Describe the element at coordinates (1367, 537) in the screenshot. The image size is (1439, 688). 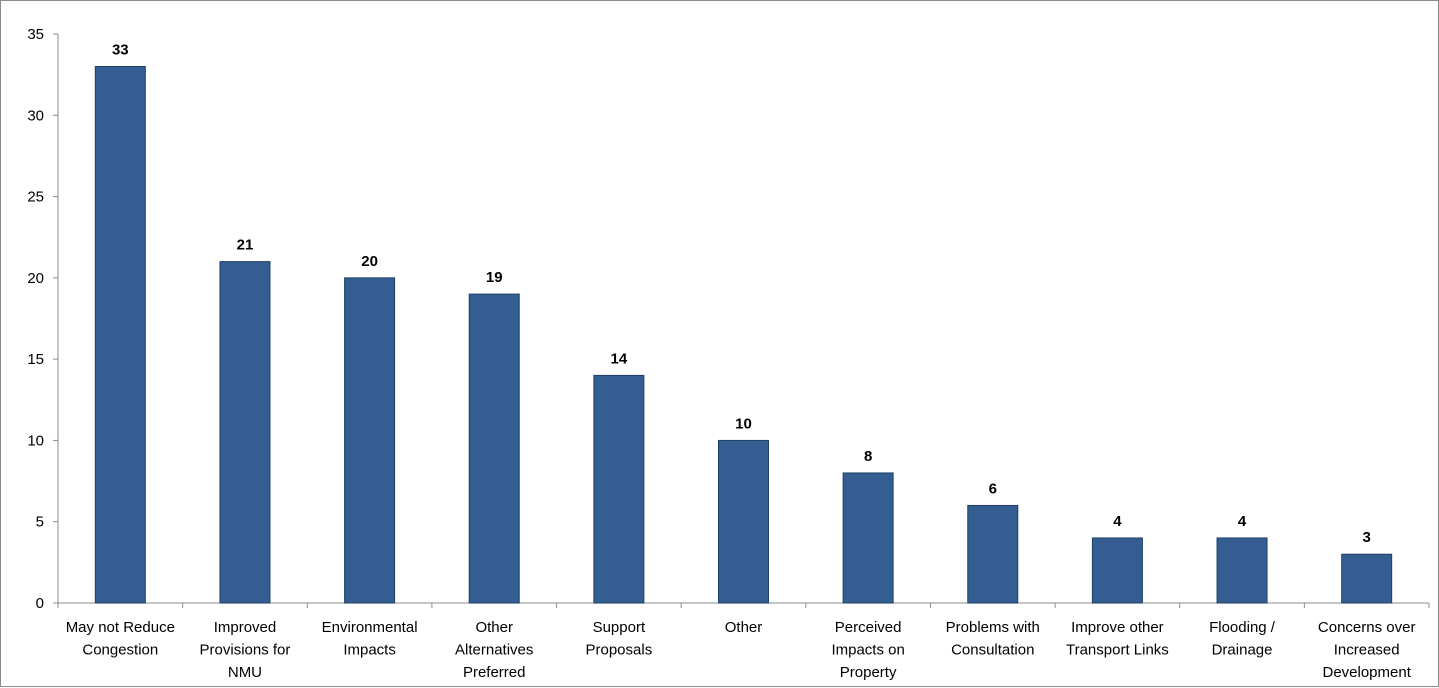
I see `data-label: 3` at that location.